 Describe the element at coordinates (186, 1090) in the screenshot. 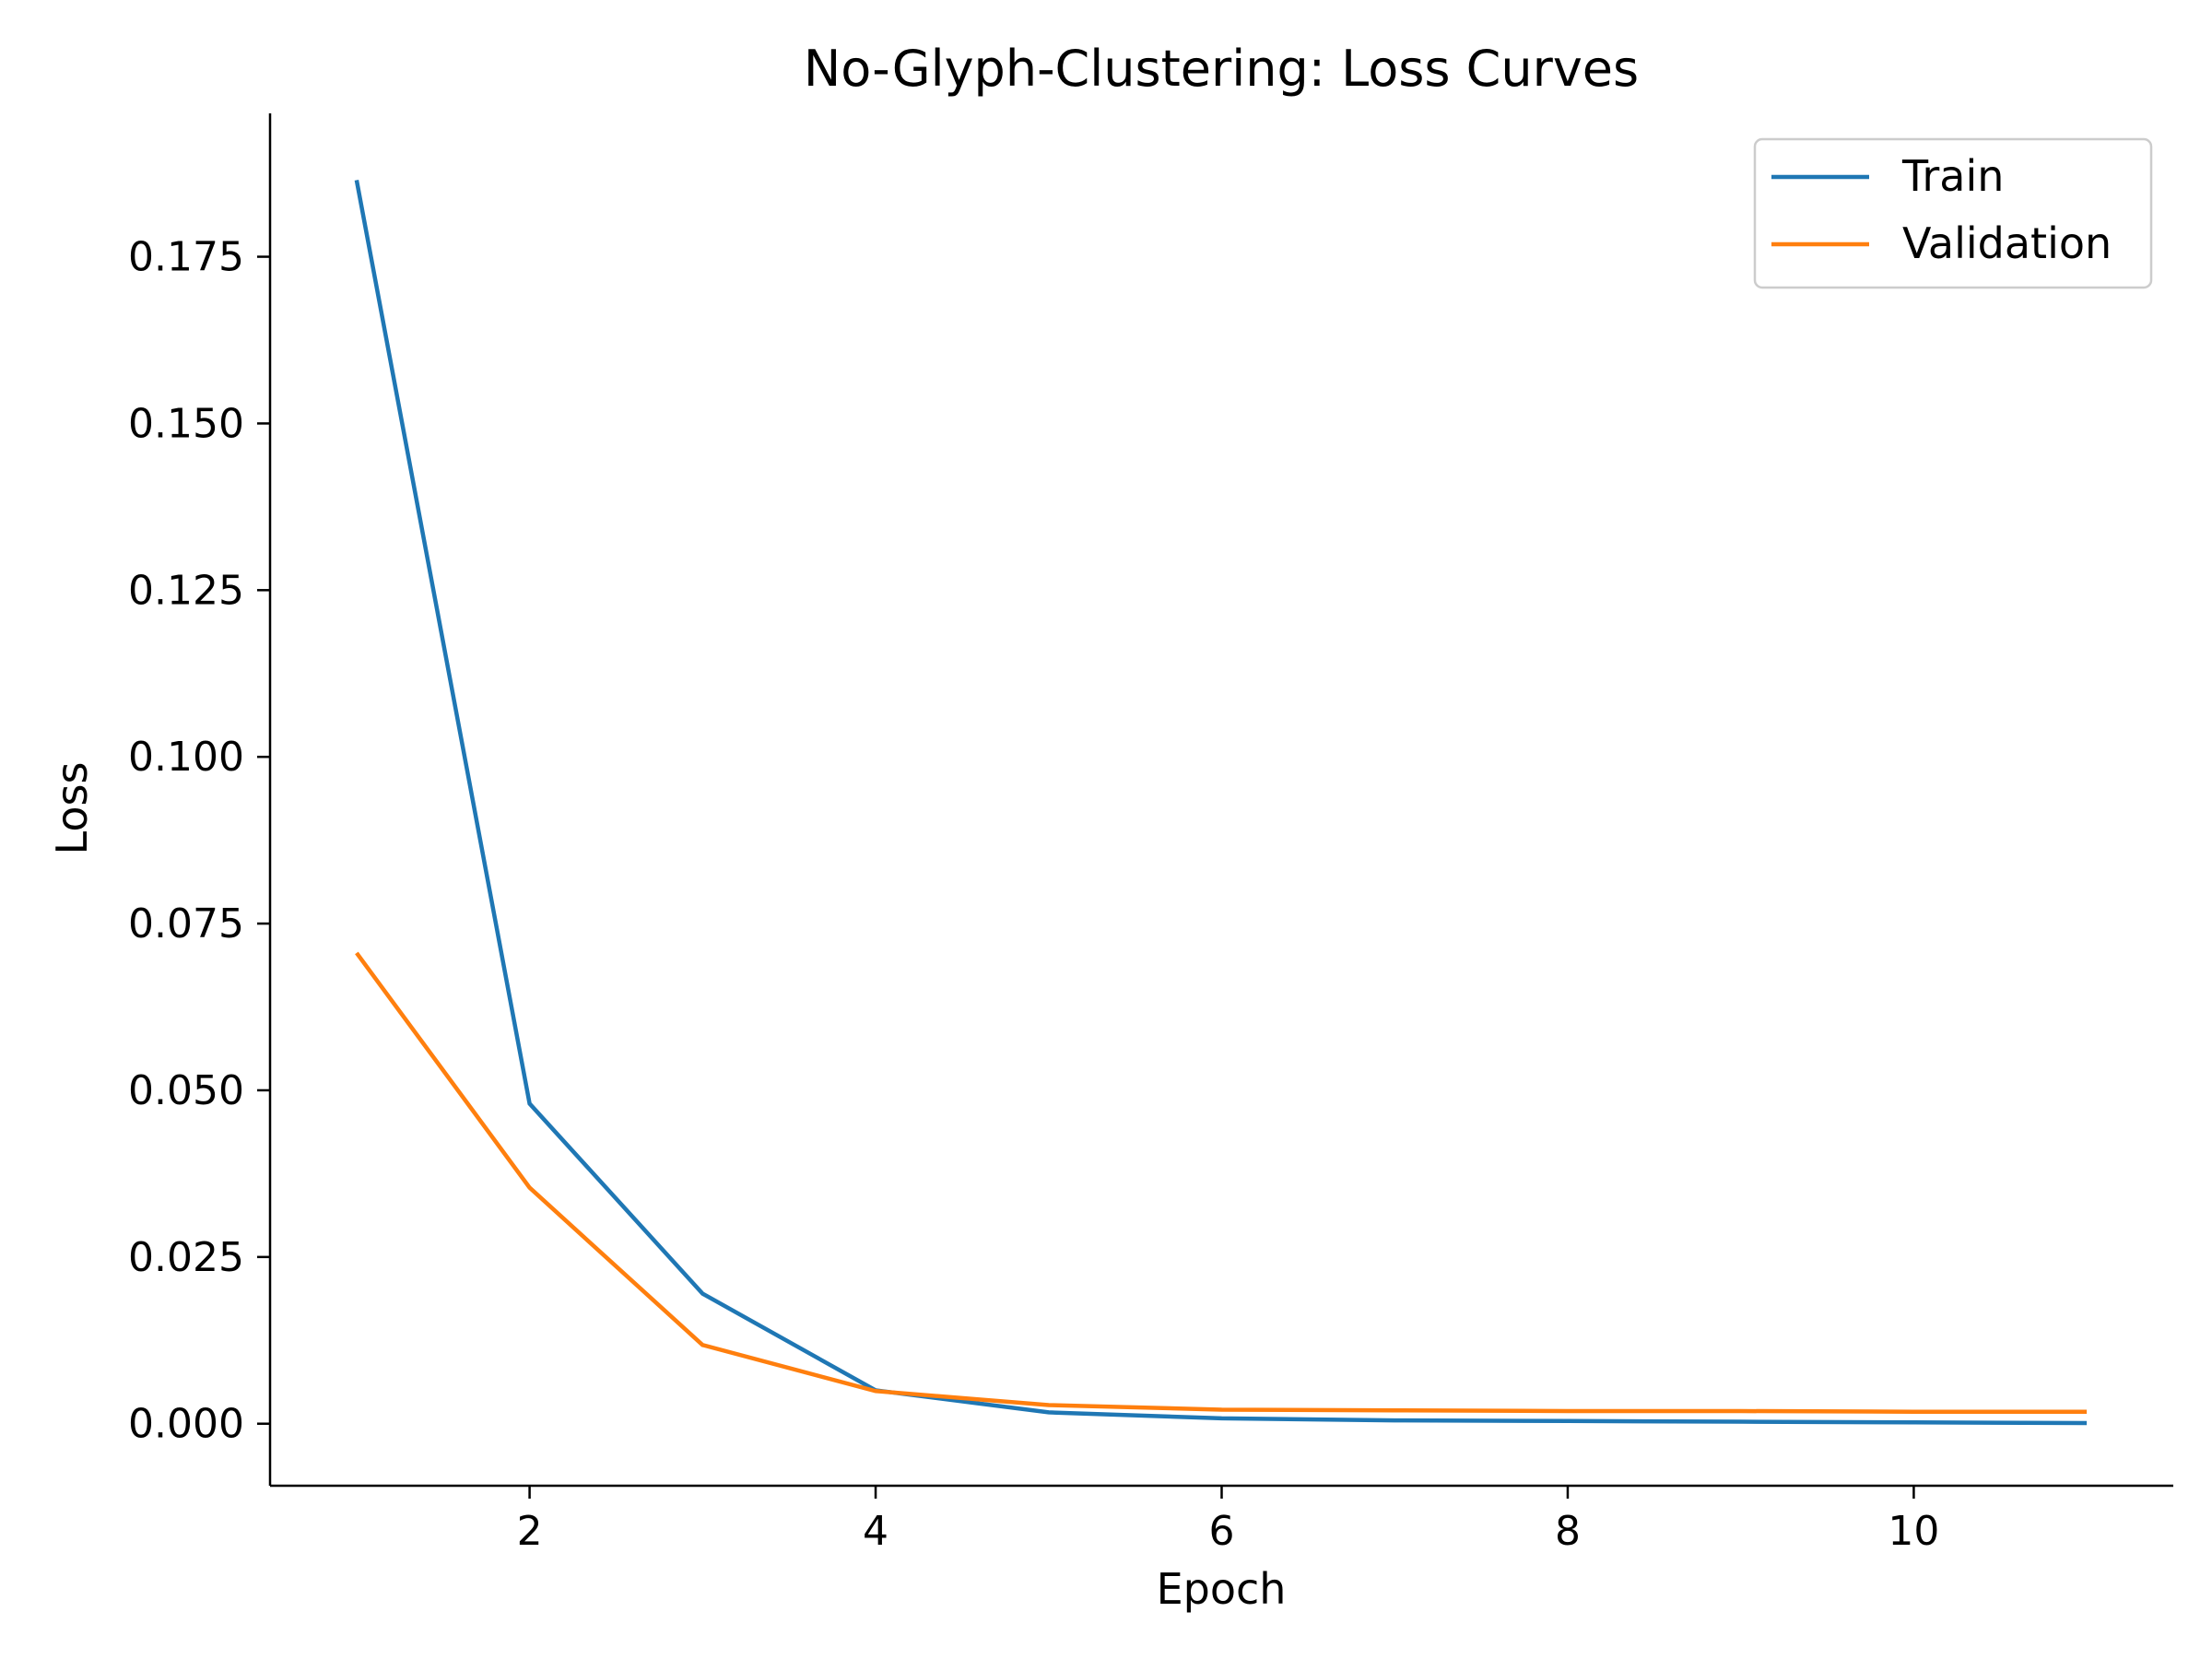

I see `y-tick-label: 0.050` at that location.